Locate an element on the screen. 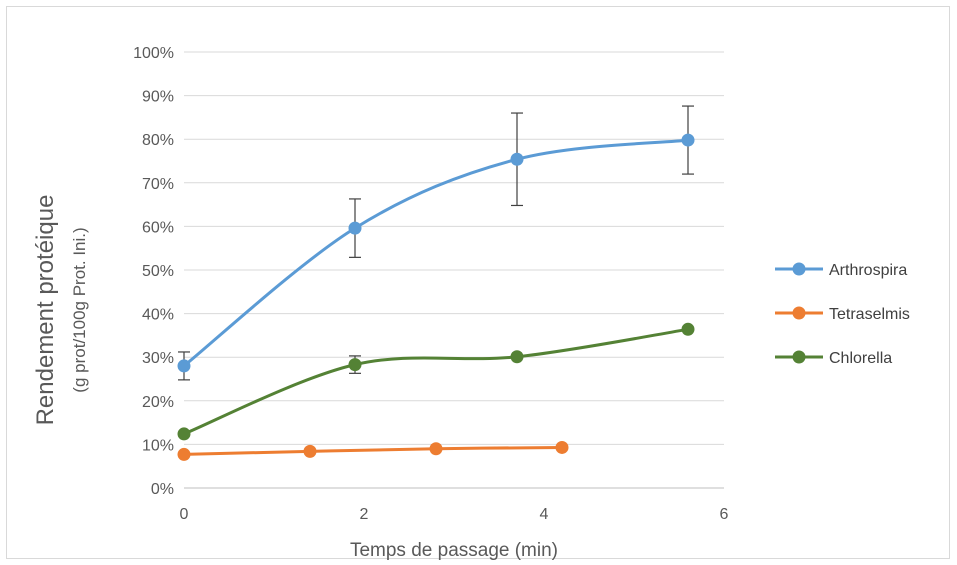 The image size is (957, 565). y-tick-label: 80% is located at coordinates (158, 140).